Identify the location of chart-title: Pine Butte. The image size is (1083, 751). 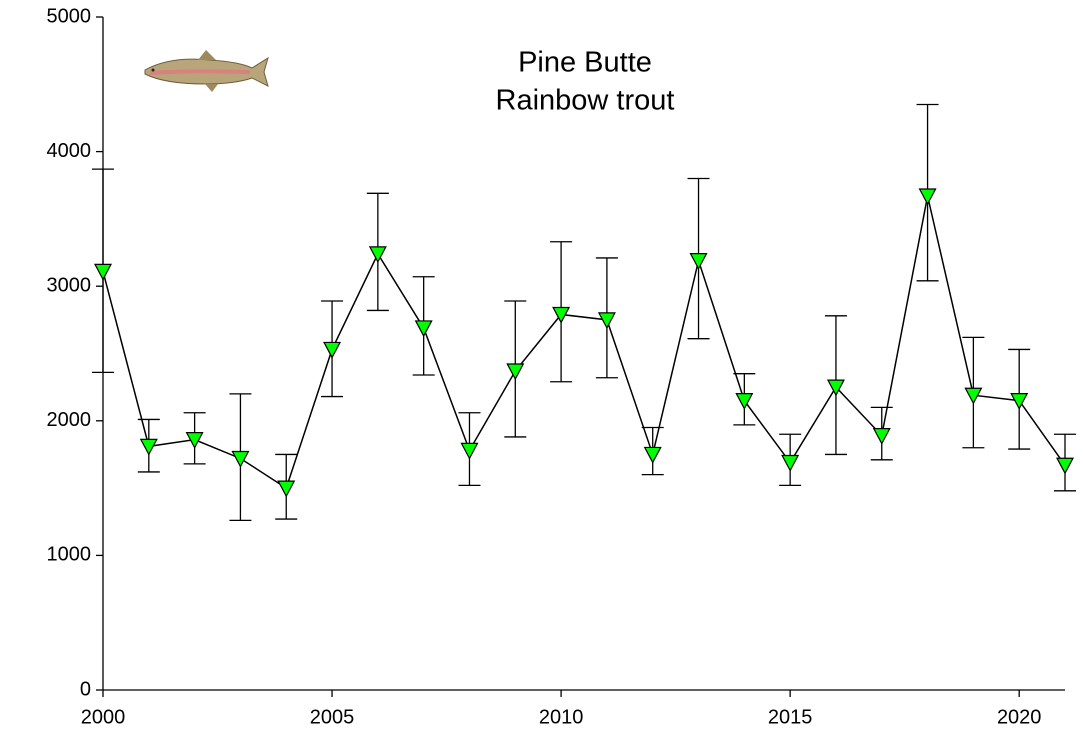
(585, 63).